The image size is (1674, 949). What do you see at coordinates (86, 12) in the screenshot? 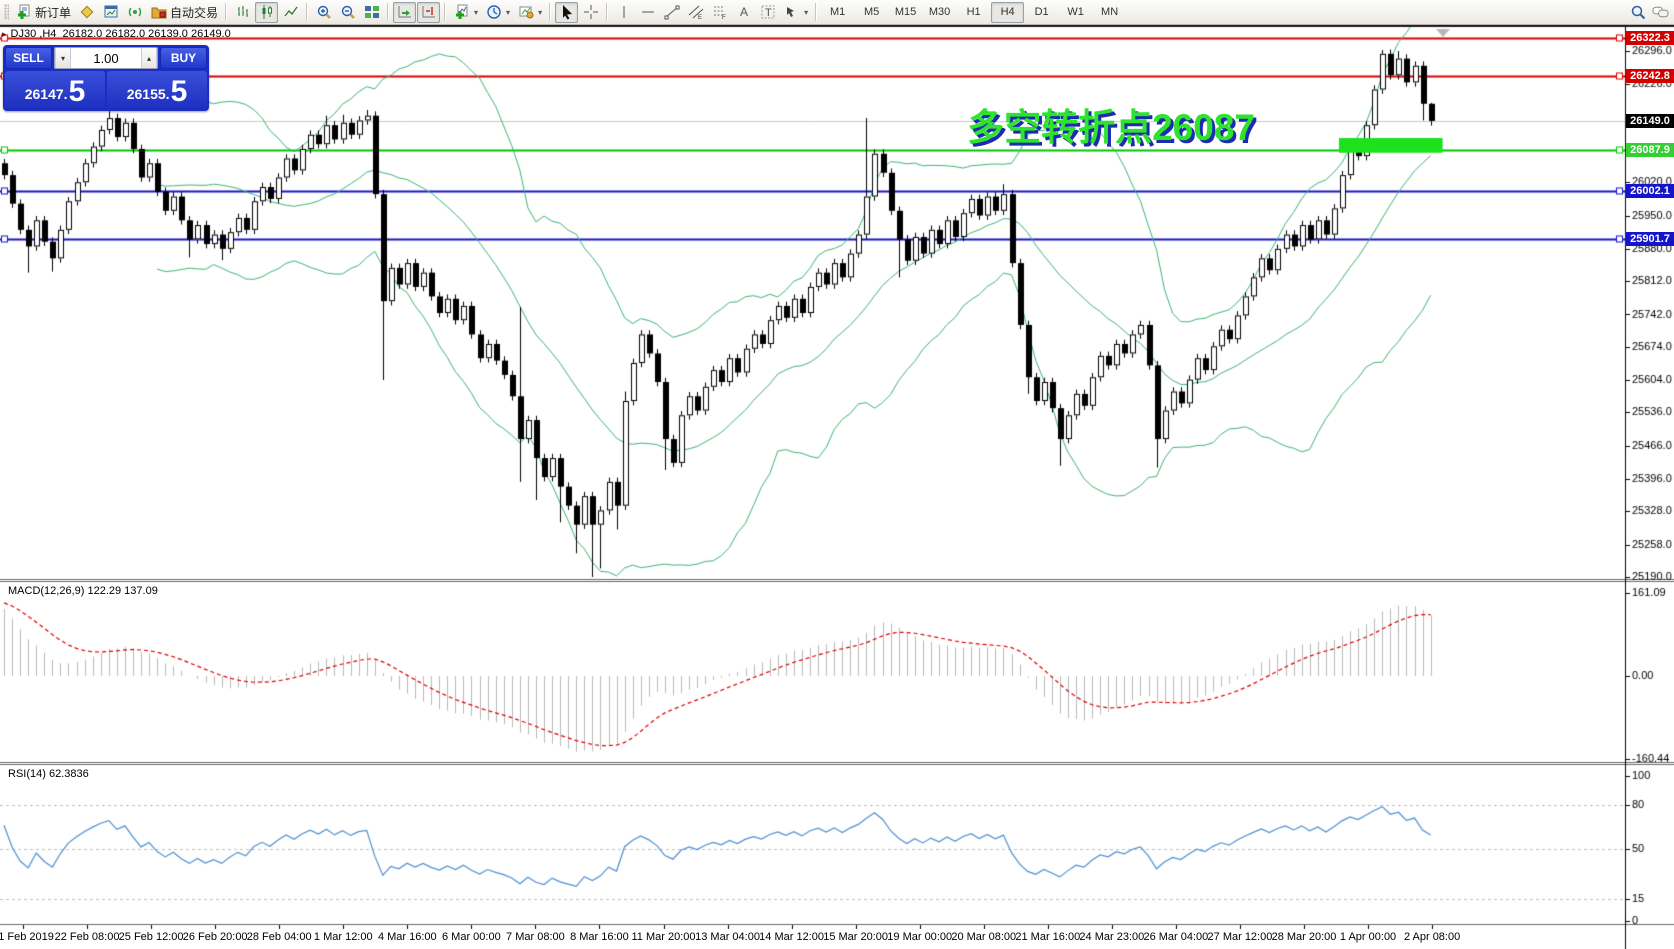
I see `eraser-button` at bounding box center [86, 12].